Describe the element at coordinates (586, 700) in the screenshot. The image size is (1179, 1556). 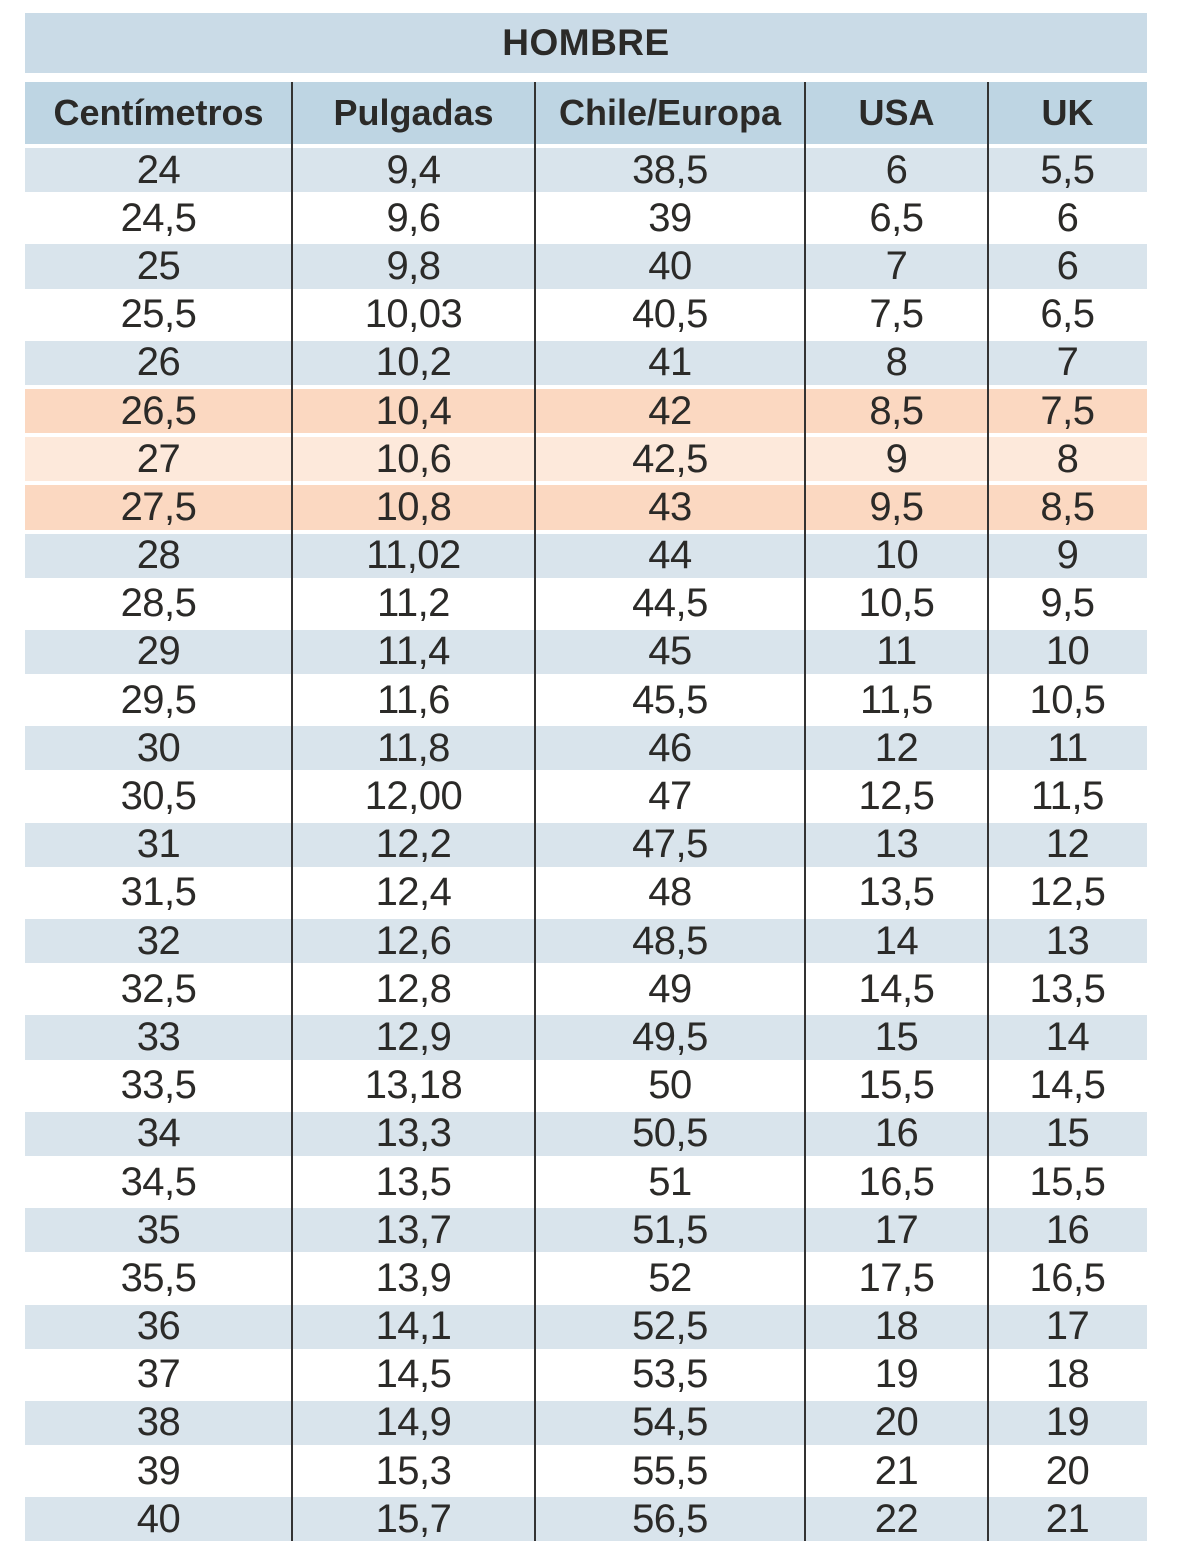
I see `table-row: 29,5 11,6 45,5 11,5 10,5` at that location.